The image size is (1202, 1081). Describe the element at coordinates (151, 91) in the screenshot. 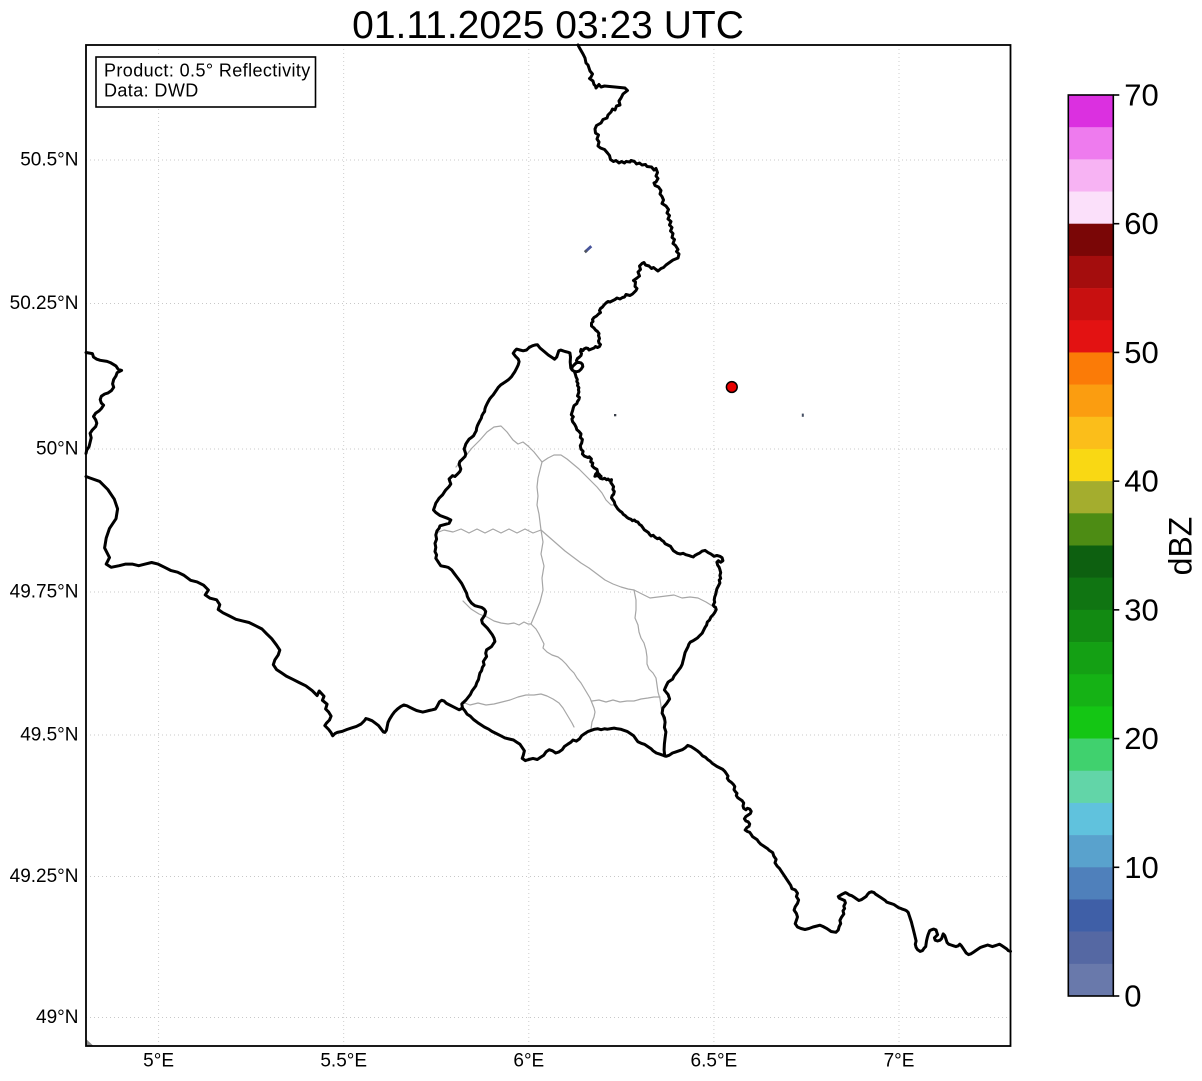

I see `svg-text: Data: DWD` at that location.